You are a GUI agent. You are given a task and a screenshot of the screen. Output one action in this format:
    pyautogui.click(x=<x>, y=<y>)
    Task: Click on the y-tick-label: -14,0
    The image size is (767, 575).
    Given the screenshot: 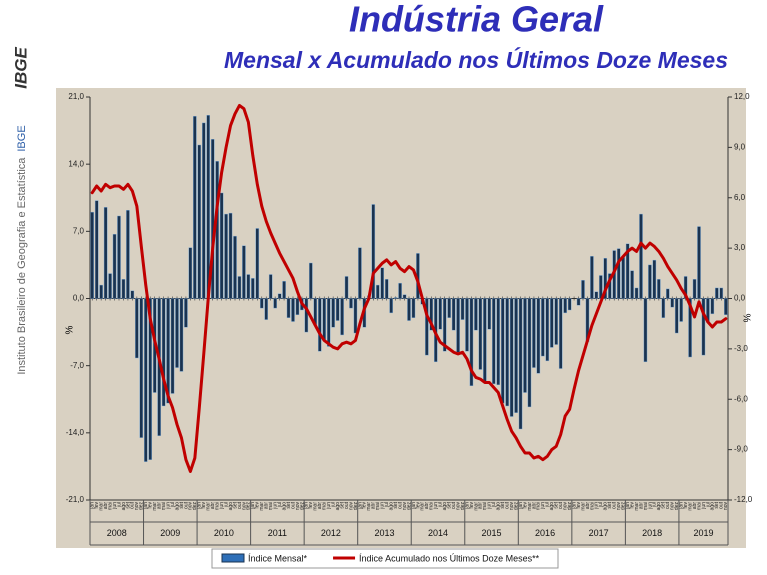 What is the action you would take?
    pyautogui.click(x=75, y=432)
    